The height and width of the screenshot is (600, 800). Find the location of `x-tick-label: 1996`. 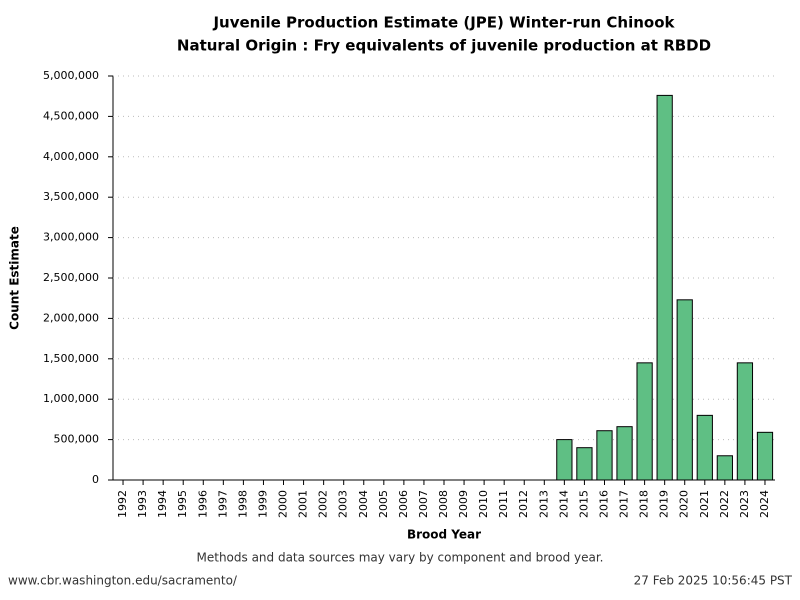

x-tick-label: 1996 is located at coordinates (202, 504).